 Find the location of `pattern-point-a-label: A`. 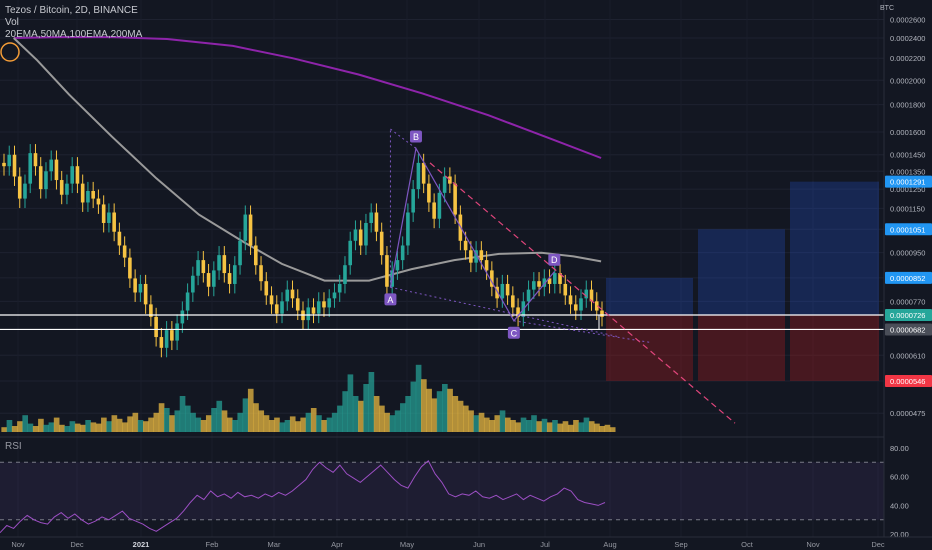

pattern-point-a-label: A is located at coordinates (390, 300).